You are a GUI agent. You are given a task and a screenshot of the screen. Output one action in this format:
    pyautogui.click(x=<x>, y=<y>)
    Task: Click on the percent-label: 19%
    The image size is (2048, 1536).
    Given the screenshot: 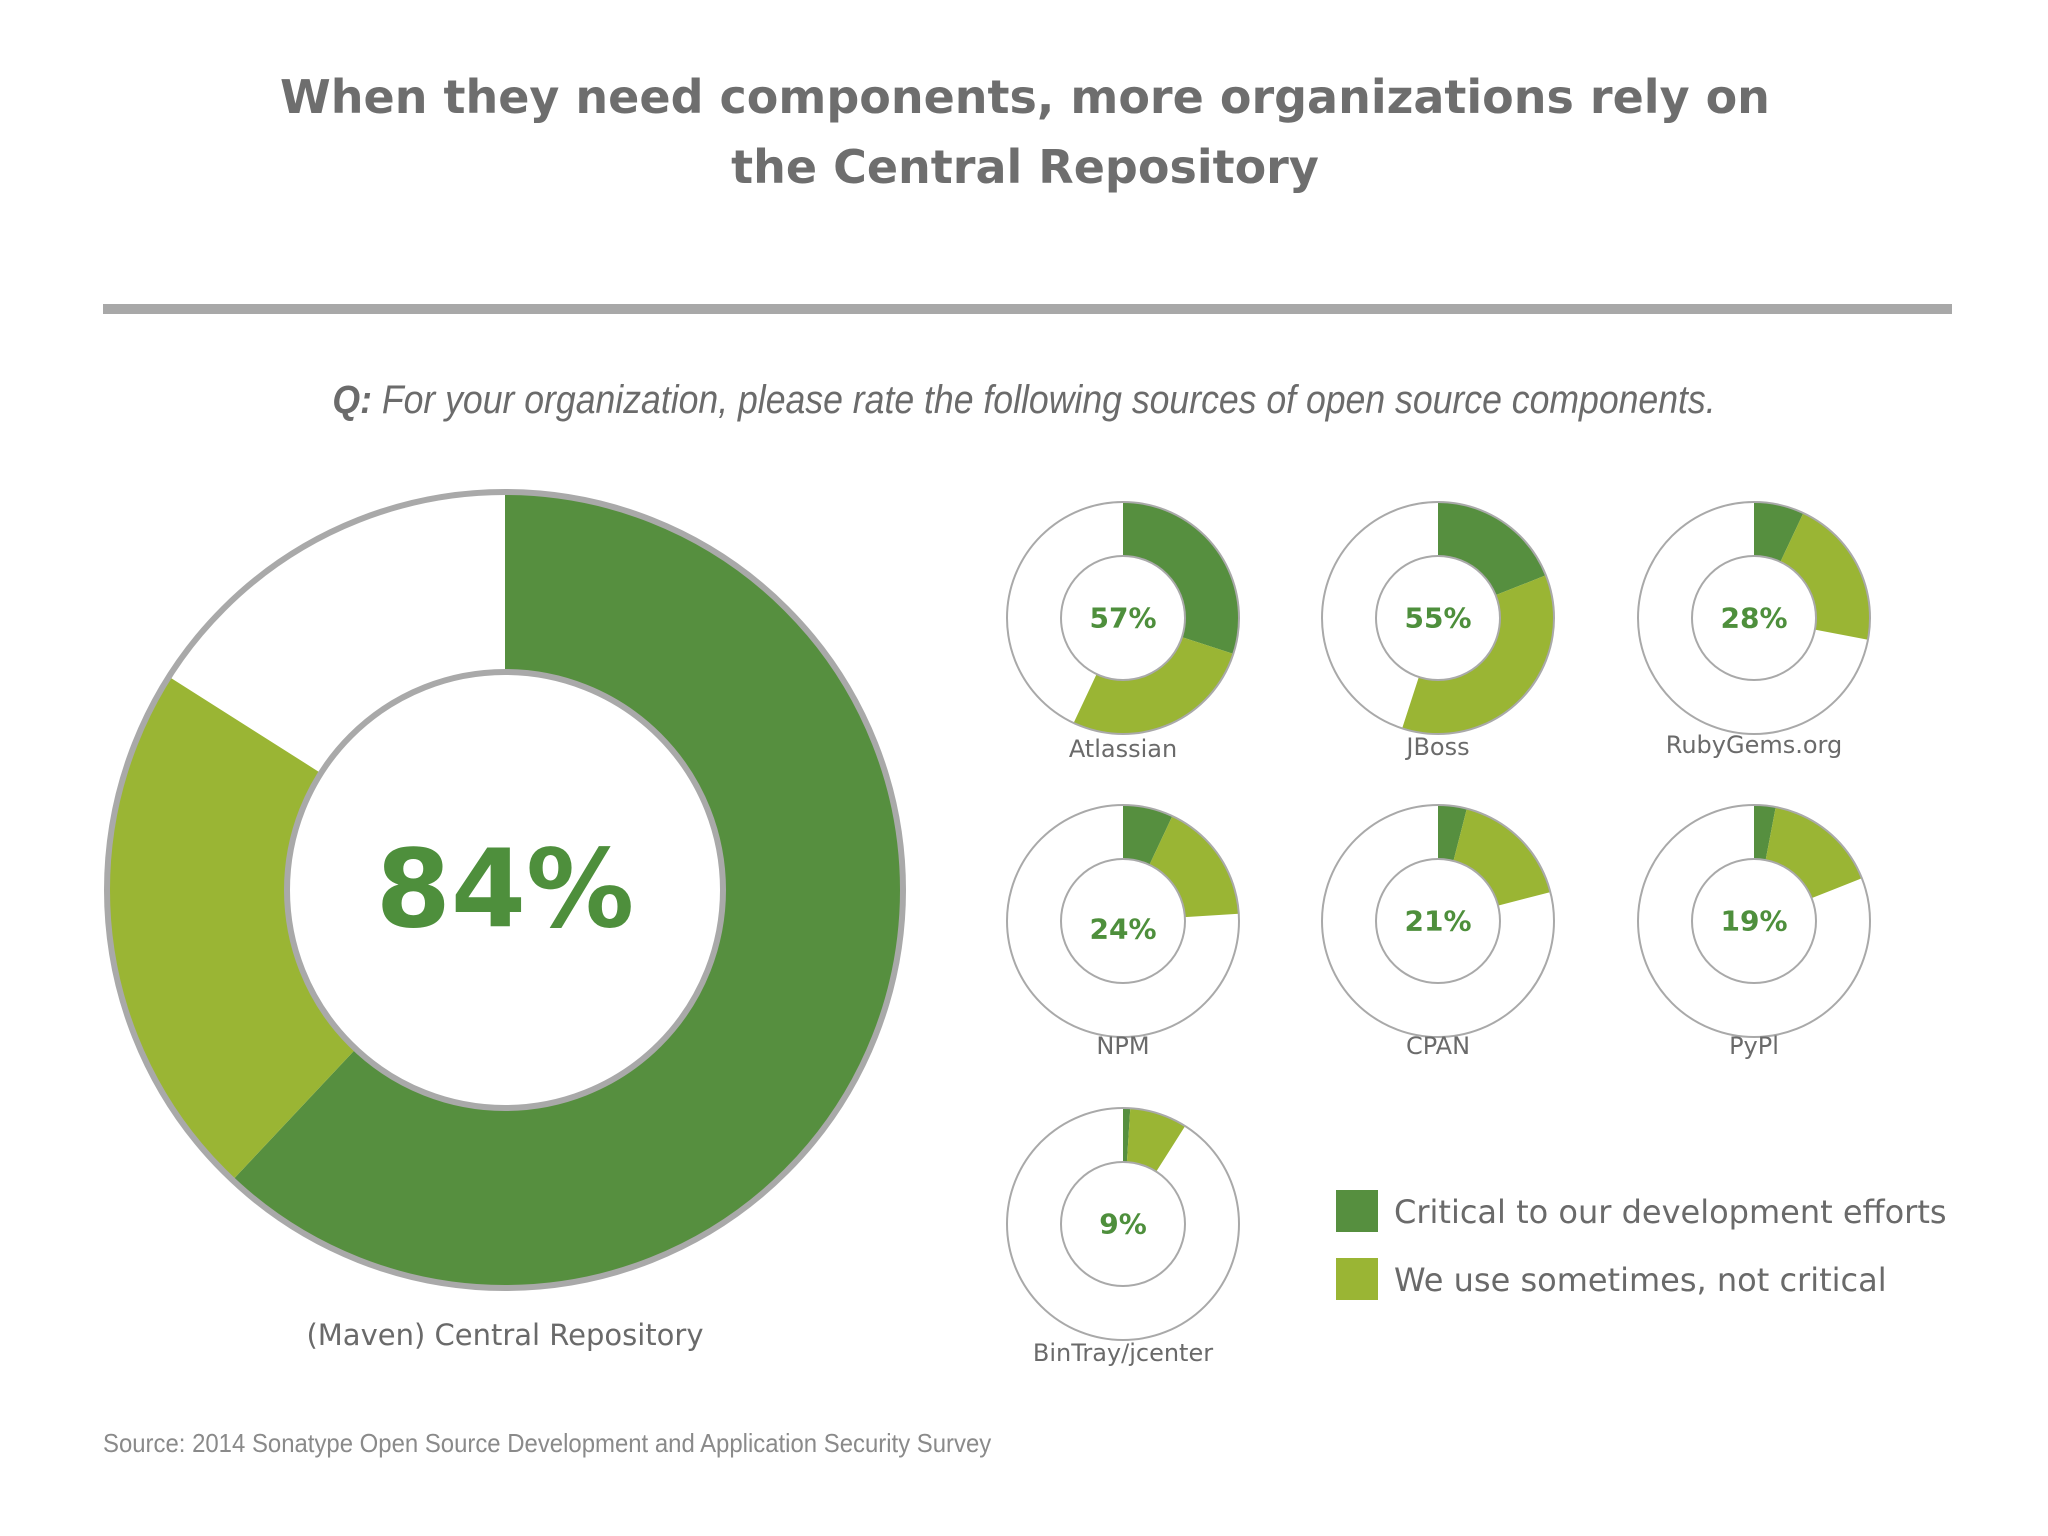 What is the action you would take?
    pyautogui.click(x=1753, y=921)
    